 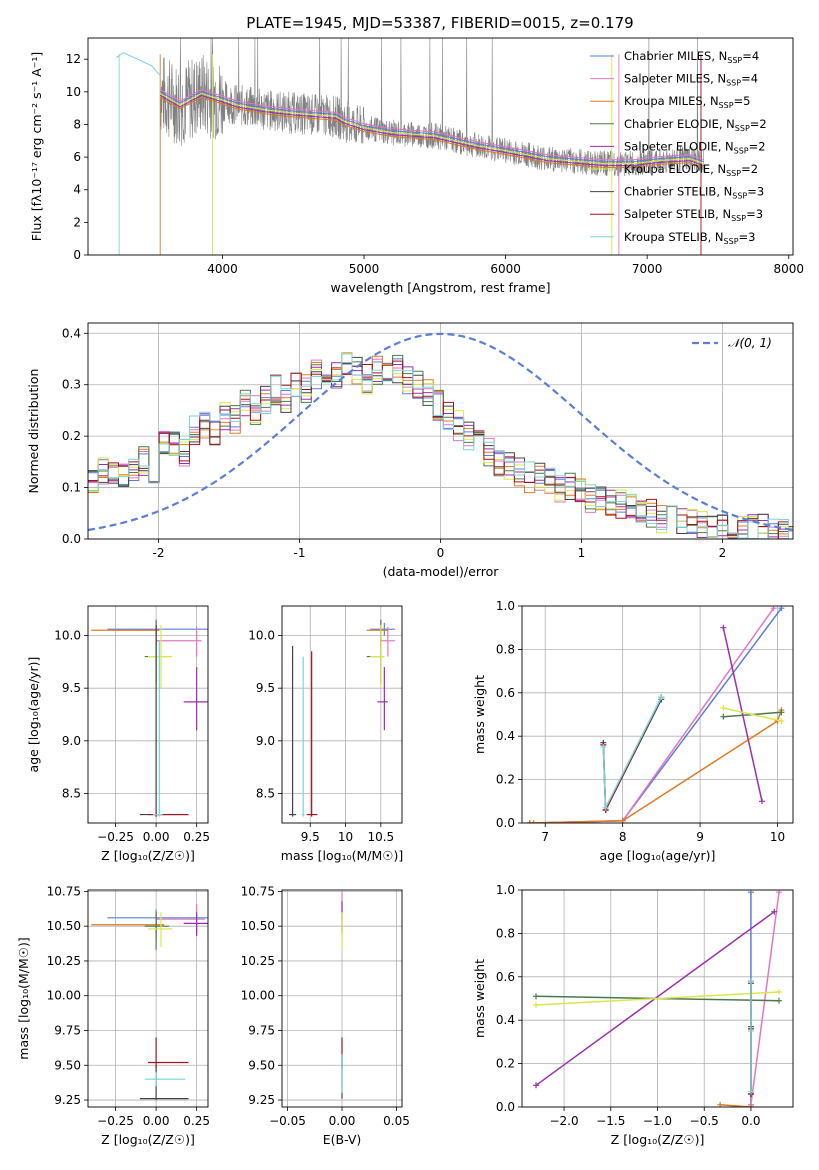 What do you see at coordinates (71, 333) in the screenshot?
I see `y-tick-label: 0.4` at bounding box center [71, 333].